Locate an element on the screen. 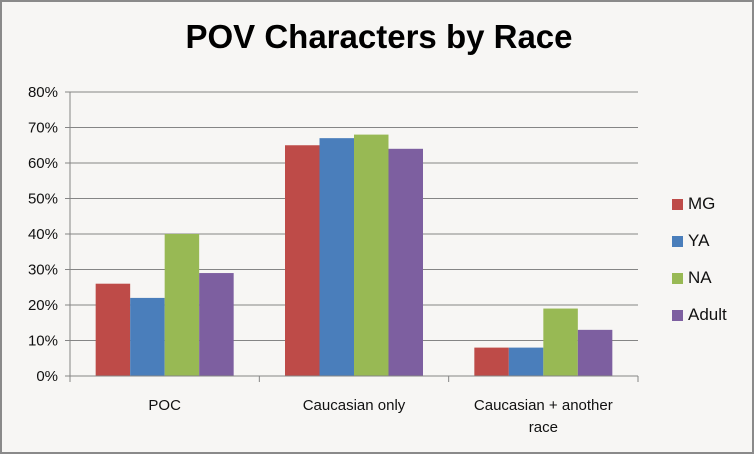 The image size is (754, 454). legend-label: Adult is located at coordinates (707, 314).